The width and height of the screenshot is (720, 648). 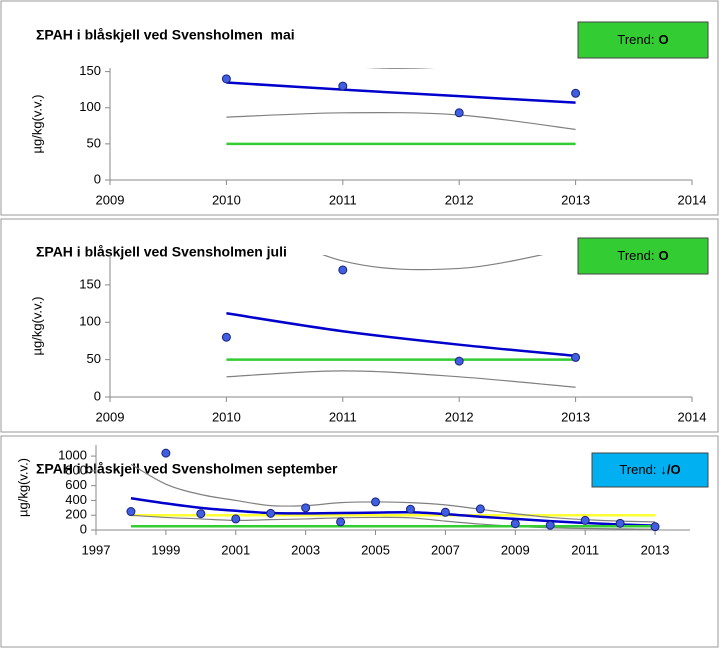 I want to click on x-tick-label: 2005, so click(x=375, y=549).